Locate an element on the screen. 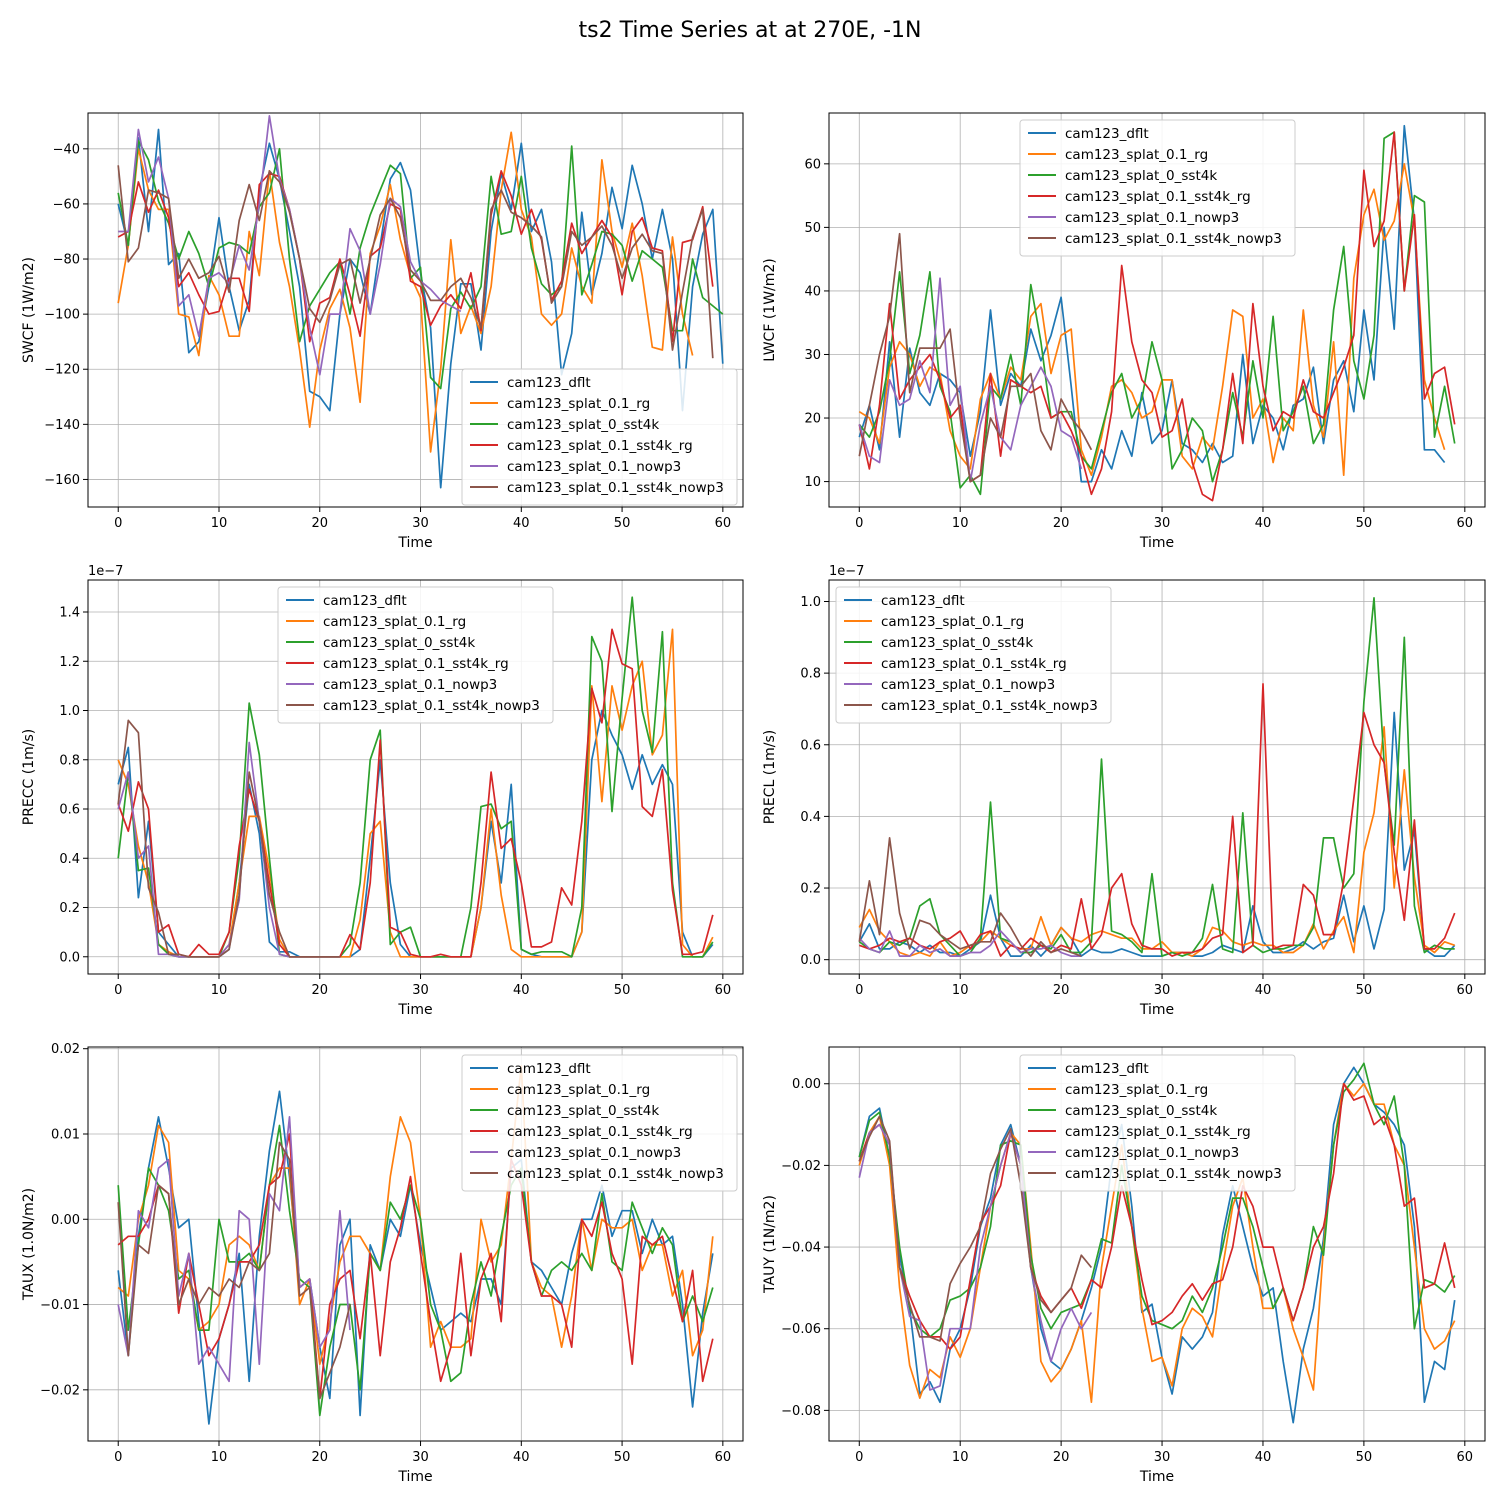  y-tick-label: 60 is located at coordinates (812, 164).